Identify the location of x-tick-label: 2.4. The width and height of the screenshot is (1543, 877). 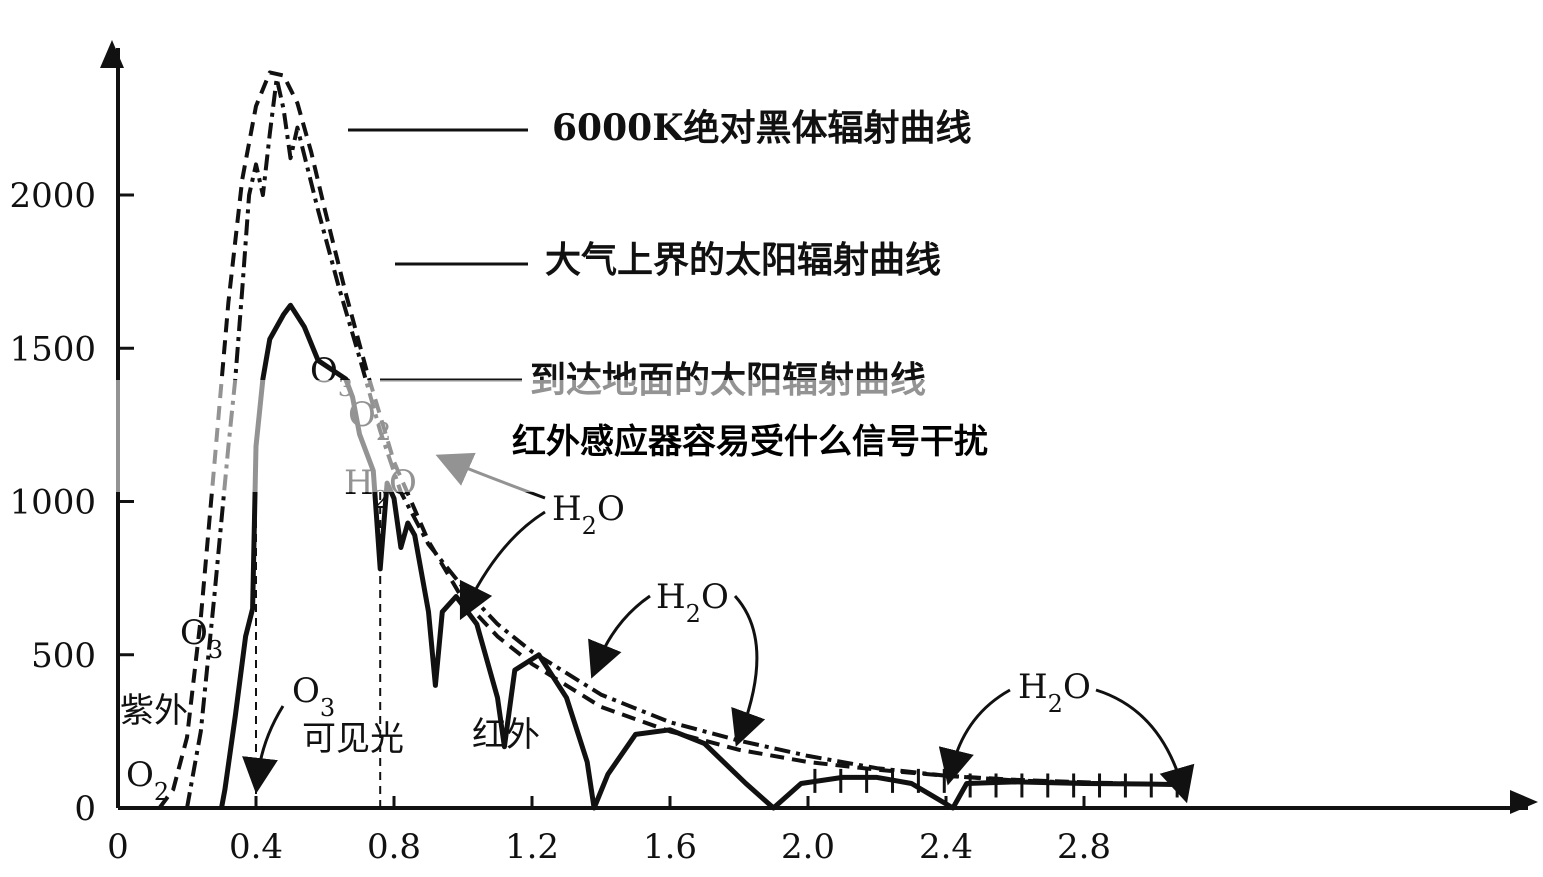
(946, 847).